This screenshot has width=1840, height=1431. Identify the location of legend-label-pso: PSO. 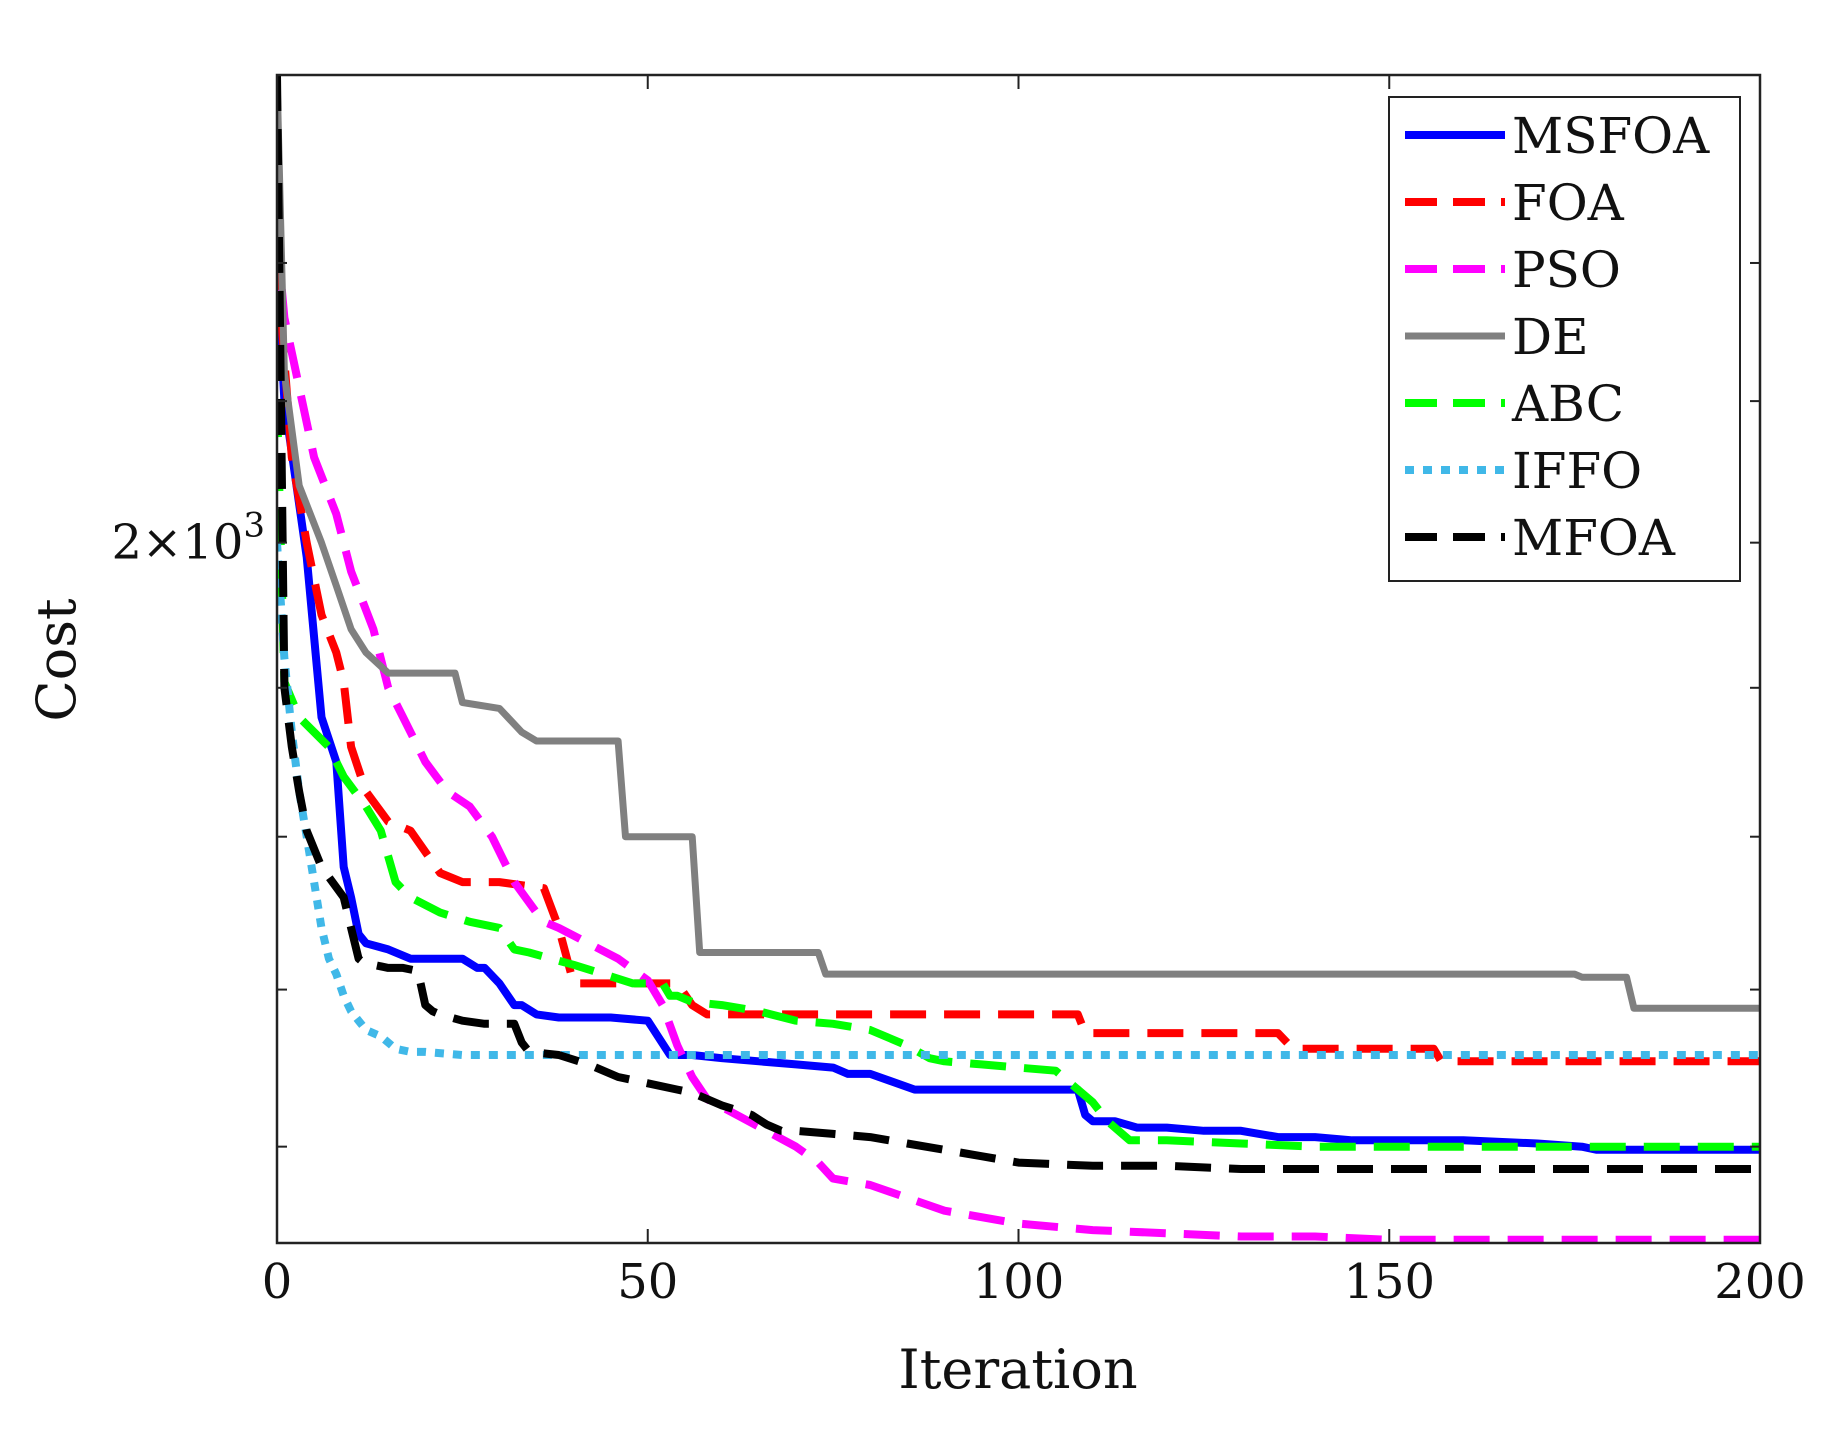
(1566, 270).